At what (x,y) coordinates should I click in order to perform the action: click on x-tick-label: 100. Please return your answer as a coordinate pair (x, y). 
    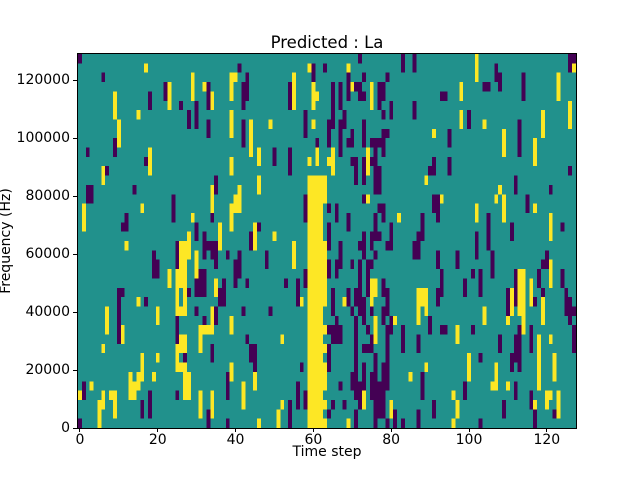
    Looking at the image, I should click on (469, 440).